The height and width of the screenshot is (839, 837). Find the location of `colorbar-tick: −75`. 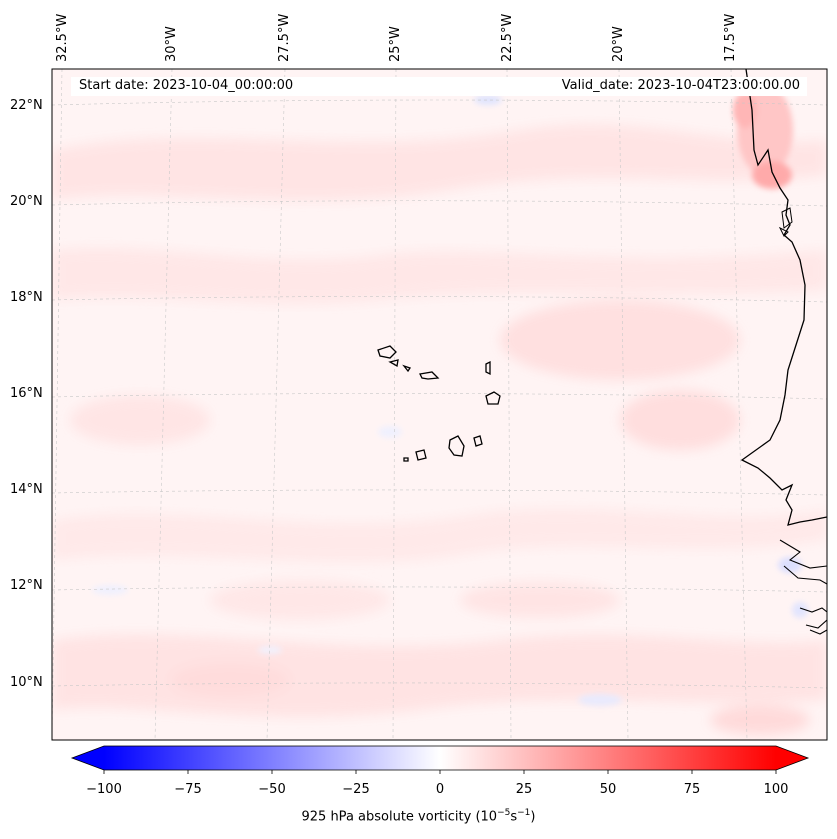

colorbar-tick: −75 is located at coordinates (188, 789).